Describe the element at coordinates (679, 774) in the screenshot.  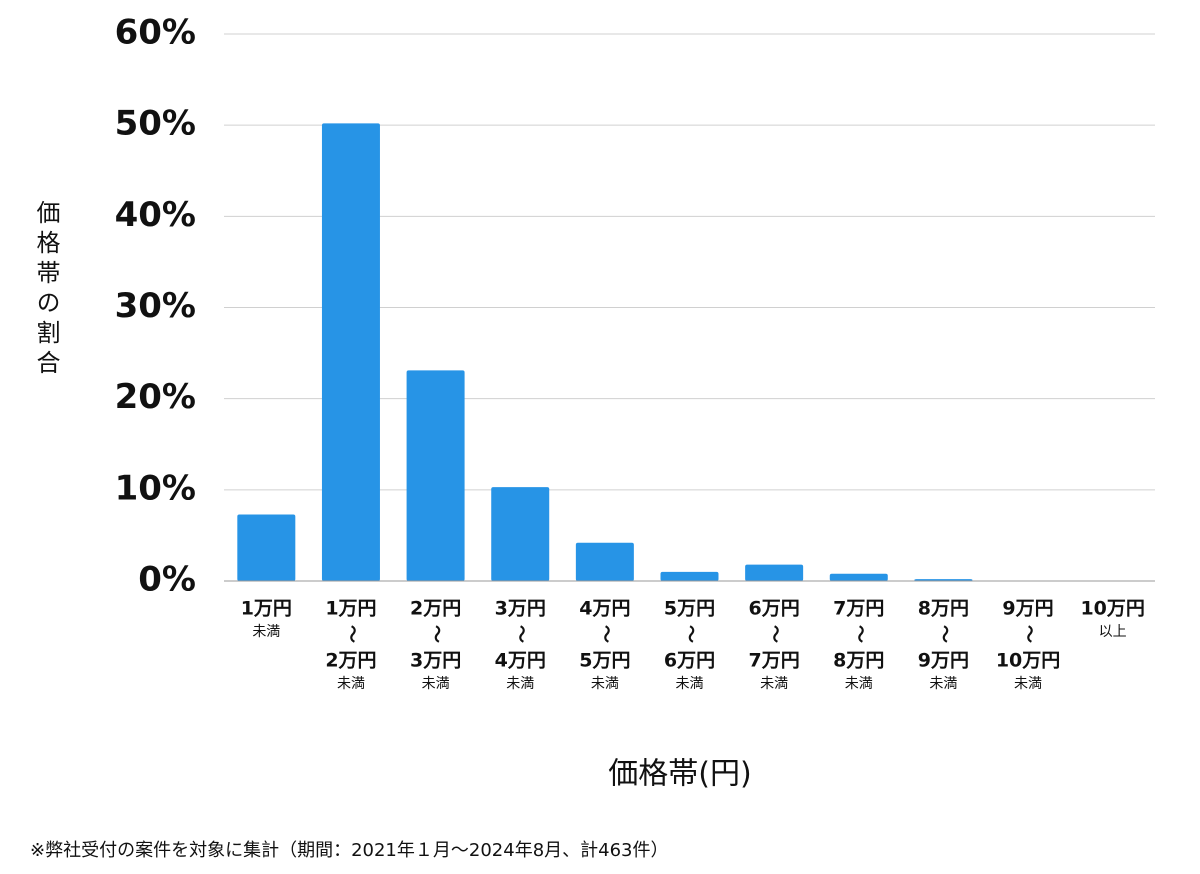
I see `x-axis-label: 価格帯(円)` at that location.